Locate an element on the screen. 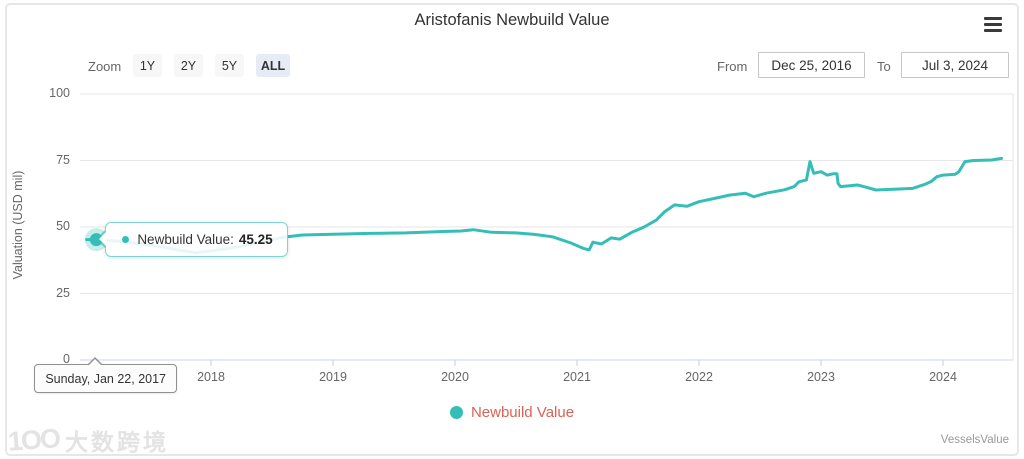 Image resolution: width=1024 pixels, height=459 pixels. legend-marker-icon is located at coordinates (456, 412).